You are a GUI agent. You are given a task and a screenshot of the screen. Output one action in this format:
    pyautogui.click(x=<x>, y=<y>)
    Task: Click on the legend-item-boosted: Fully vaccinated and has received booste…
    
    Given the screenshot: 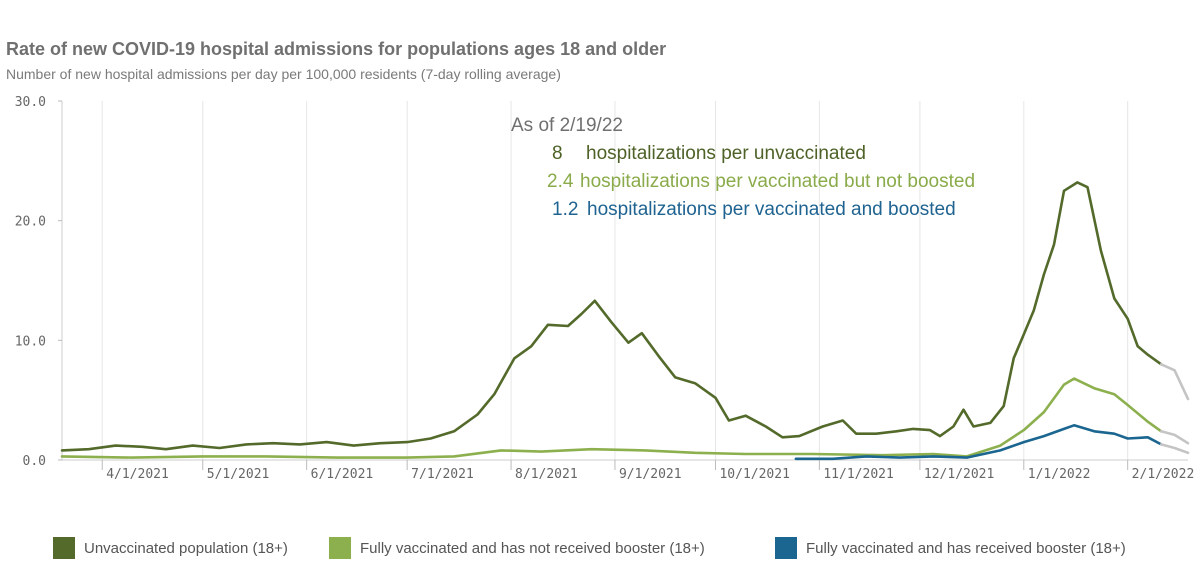 What is the action you would take?
    pyautogui.click(x=950, y=548)
    